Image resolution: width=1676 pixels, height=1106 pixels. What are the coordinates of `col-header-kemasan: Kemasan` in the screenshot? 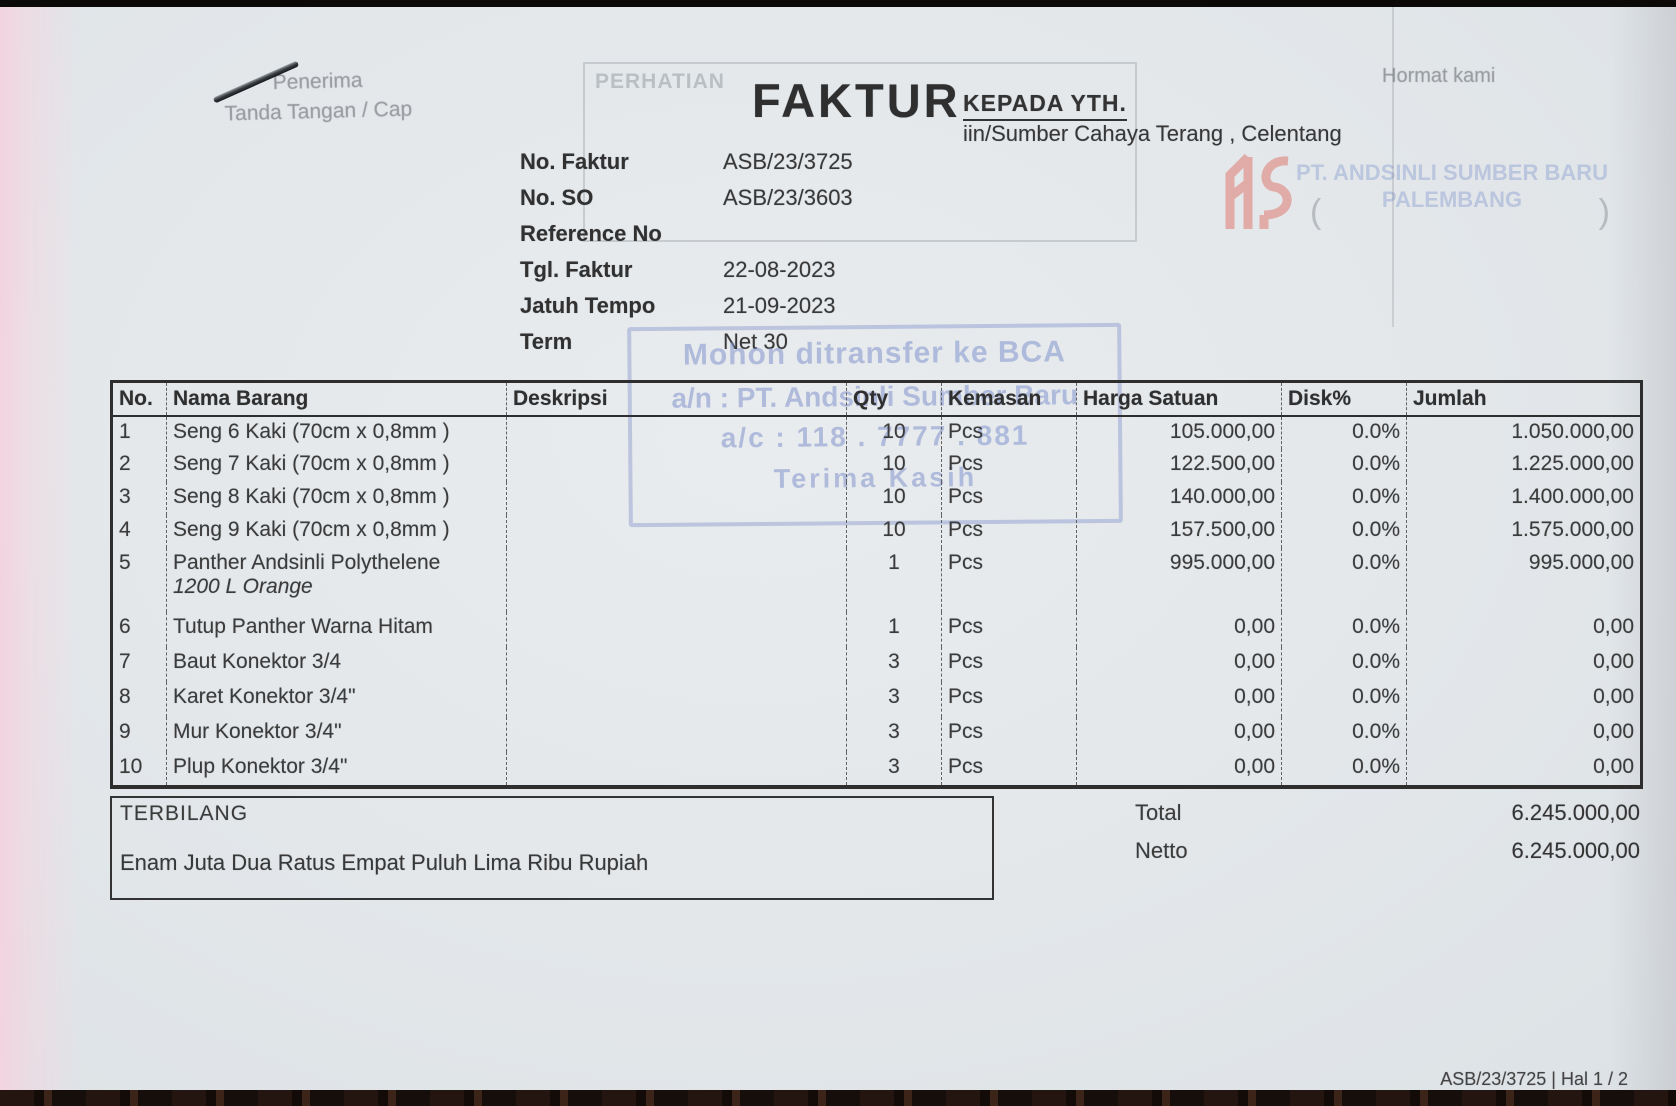 It's located at (1009, 399).